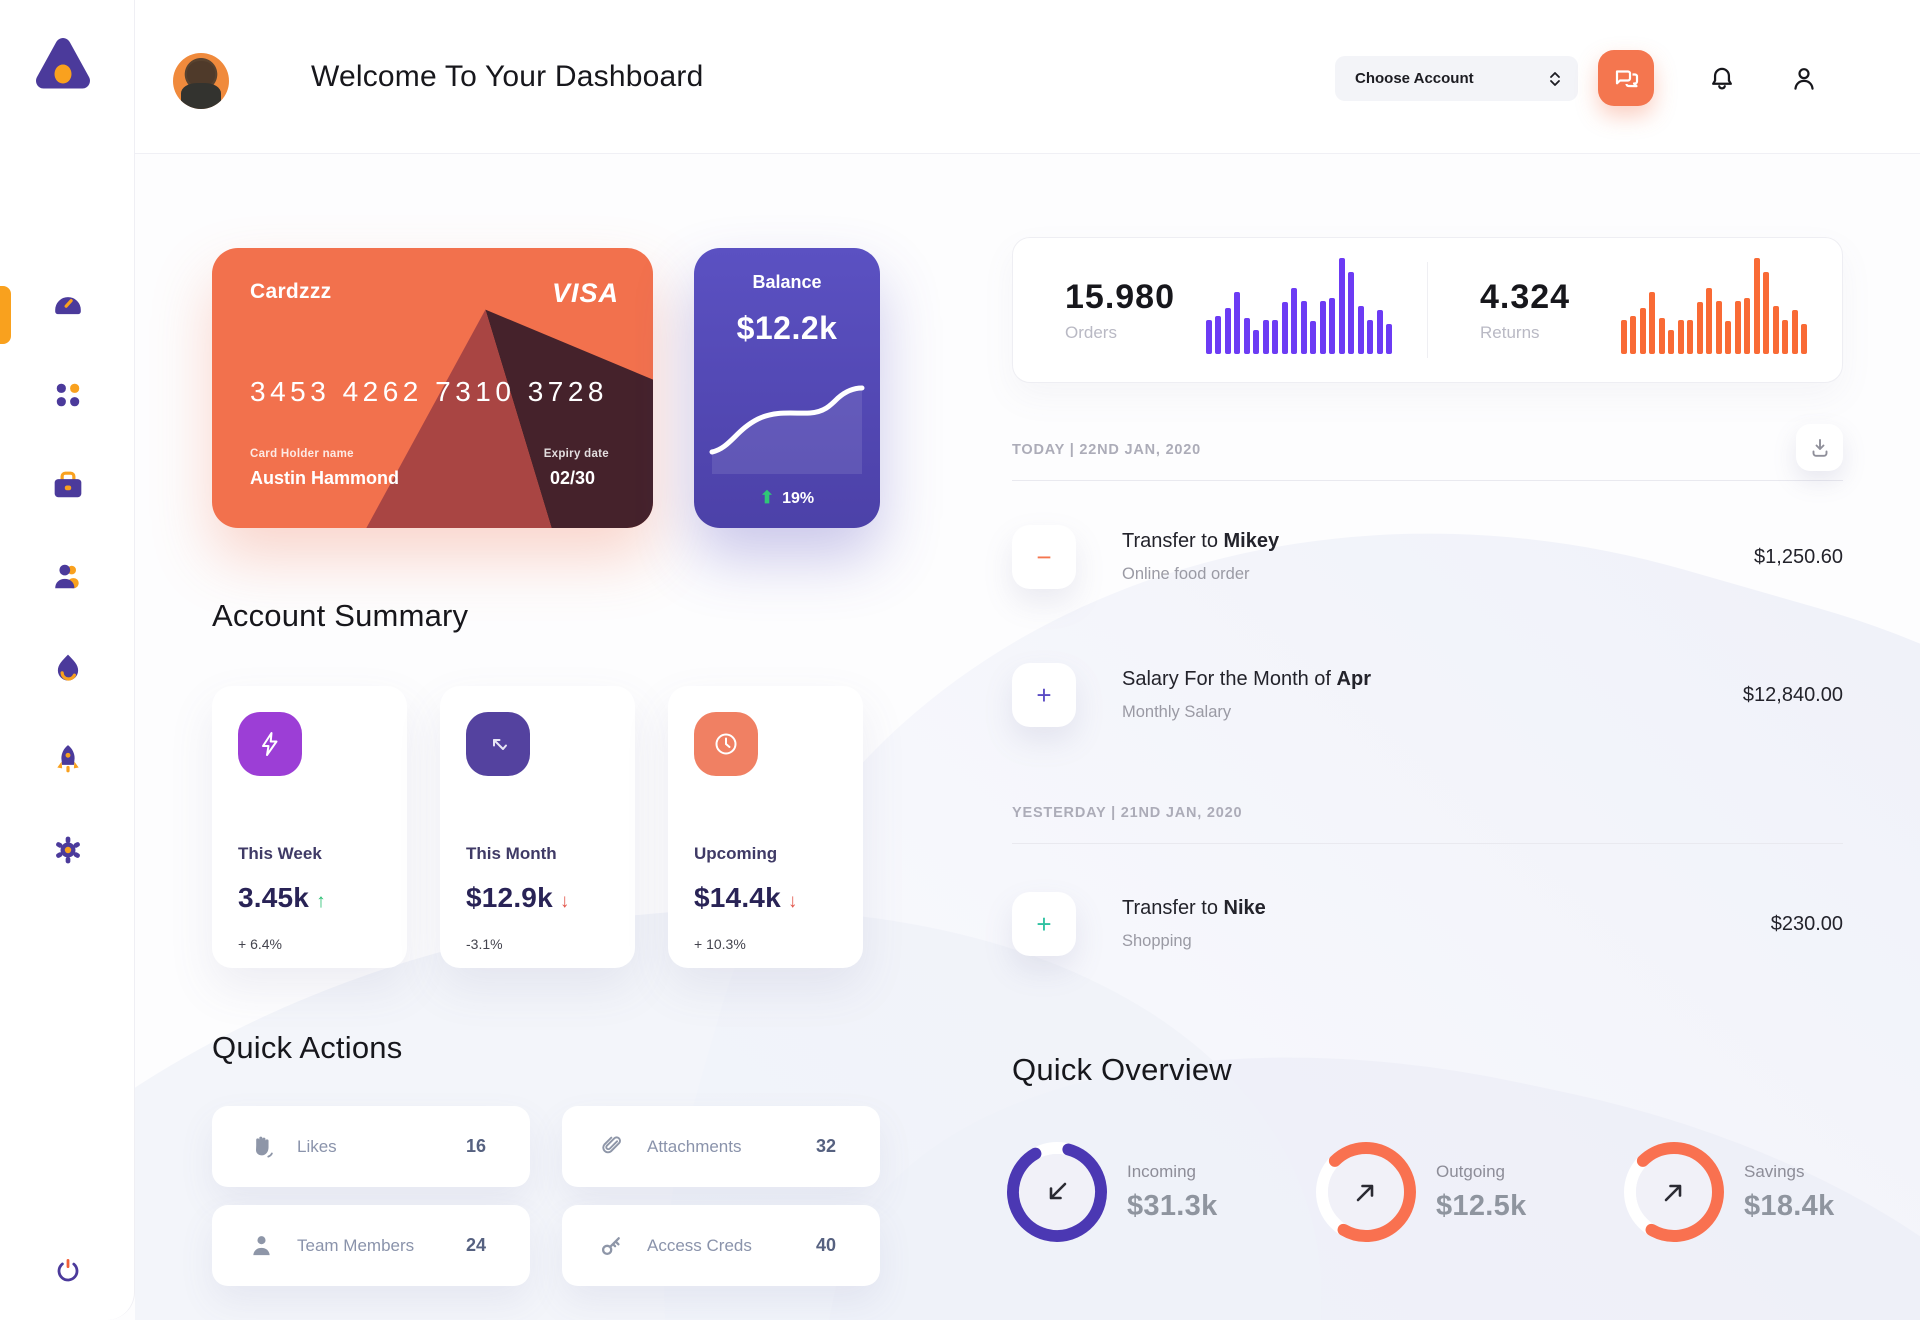 Image resolution: width=1920 pixels, height=1320 pixels. Describe the element at coordinates (585, 293) in the screenshot. I see `visa-logo: VISA` at that location.